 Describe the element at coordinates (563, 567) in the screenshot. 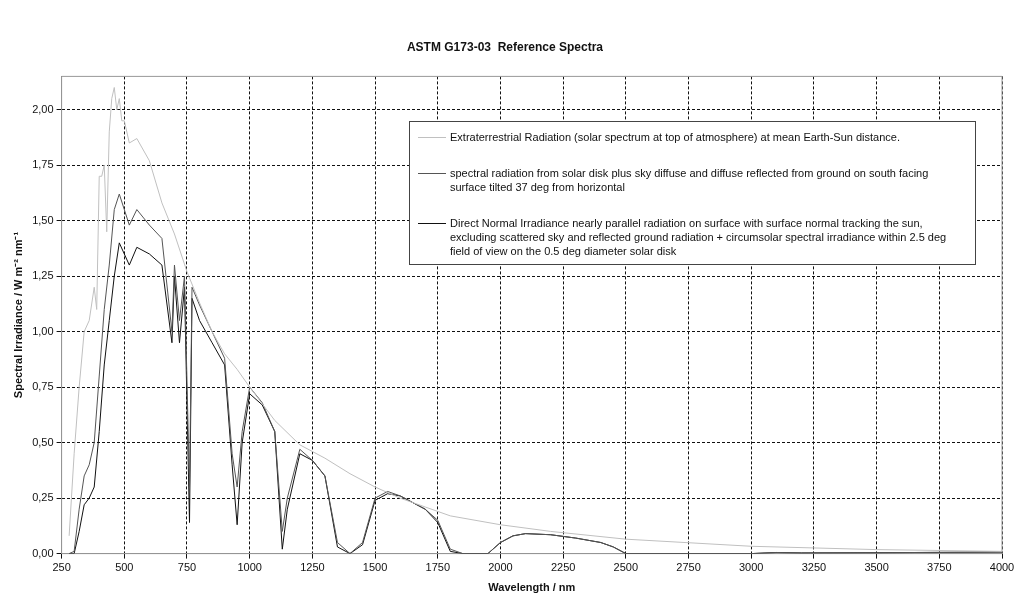

I see `x-tick-label: 2250` at that location.